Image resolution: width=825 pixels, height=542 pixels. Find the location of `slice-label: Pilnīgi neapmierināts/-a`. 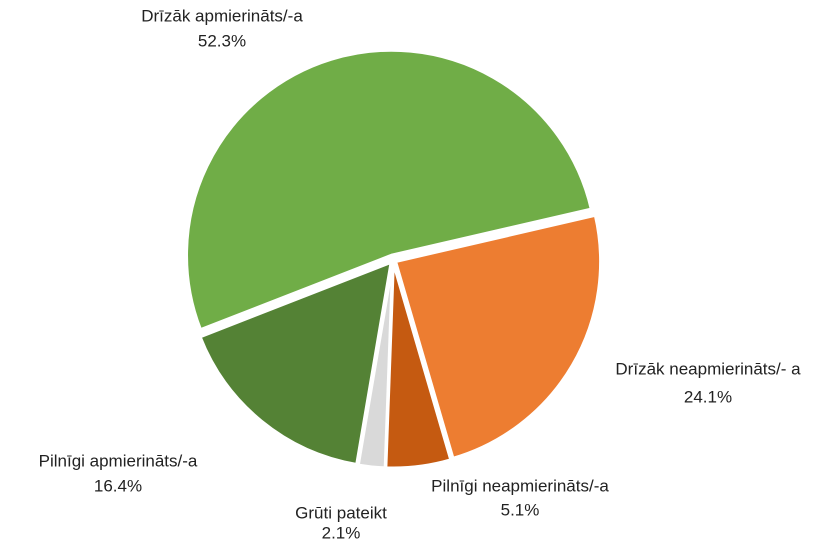

slice-label: Pilnīgi neapmierināts/-a is located at coordinates (520, 485).